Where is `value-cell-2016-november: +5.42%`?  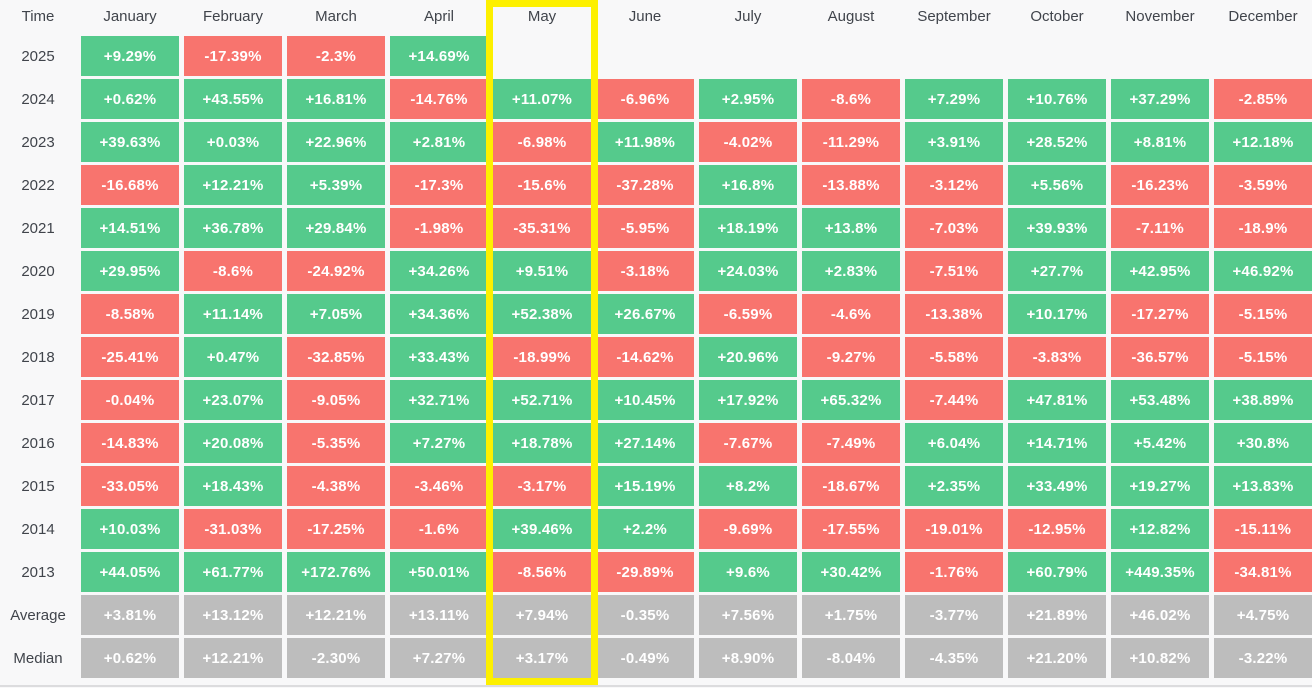 value-cell-2016-november: +5.42% is located at coordinates (1160, 443).